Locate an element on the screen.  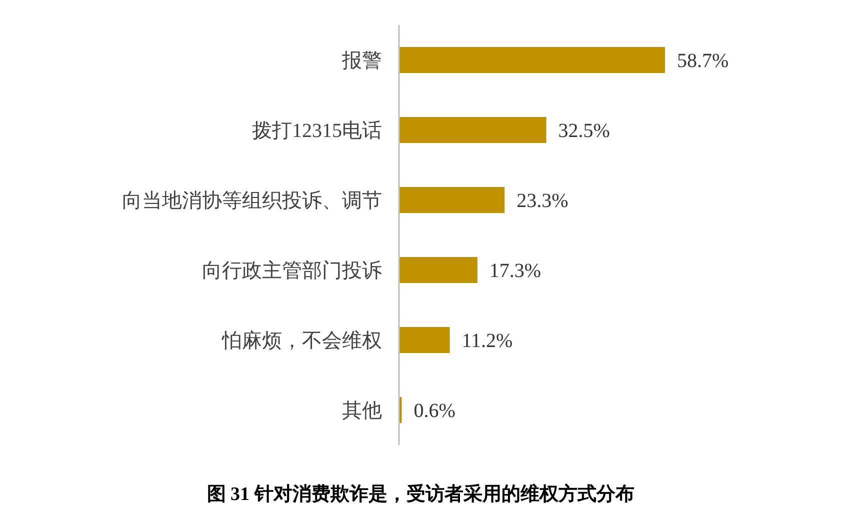
y-tick-label: 向行政主管部门投诉 is located at coordinates (292, 270).